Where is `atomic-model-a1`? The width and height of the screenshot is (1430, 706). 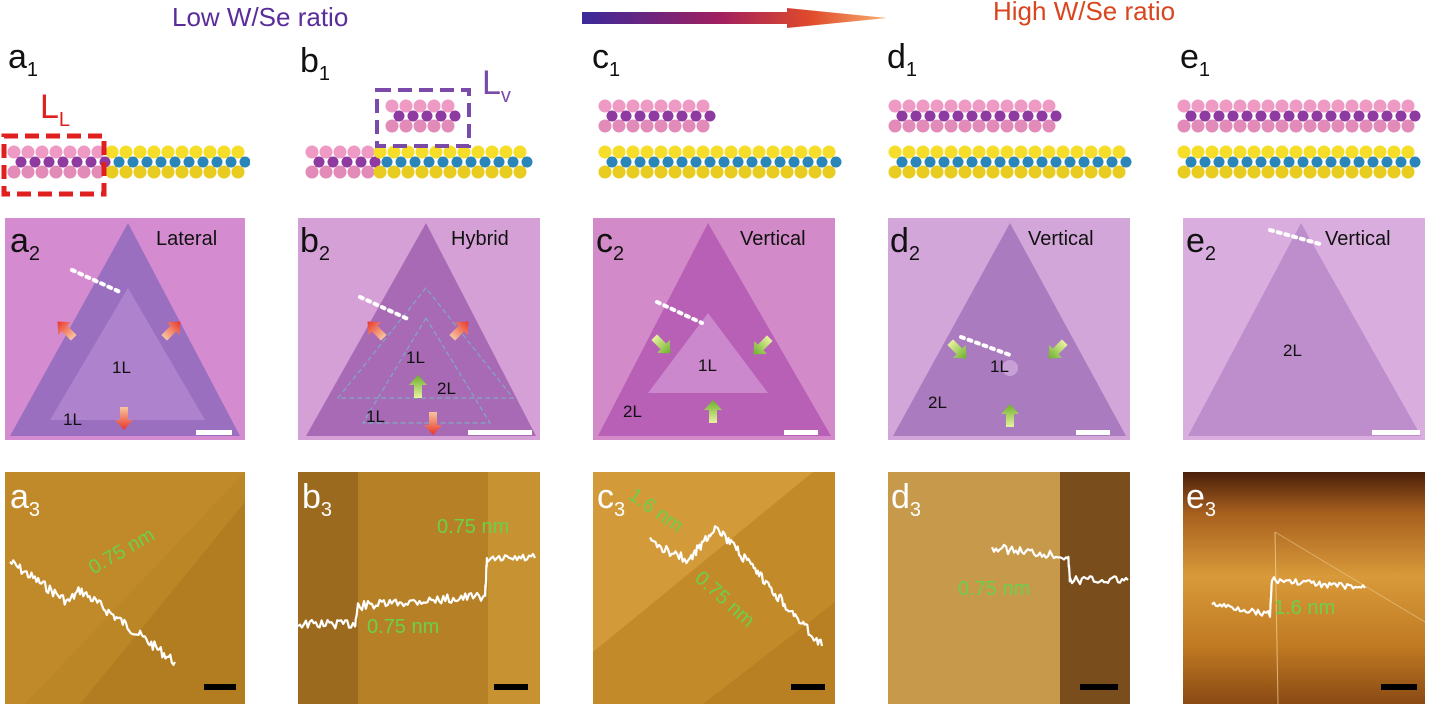
atomic-model-a1 is located at coordinates (125, 165).